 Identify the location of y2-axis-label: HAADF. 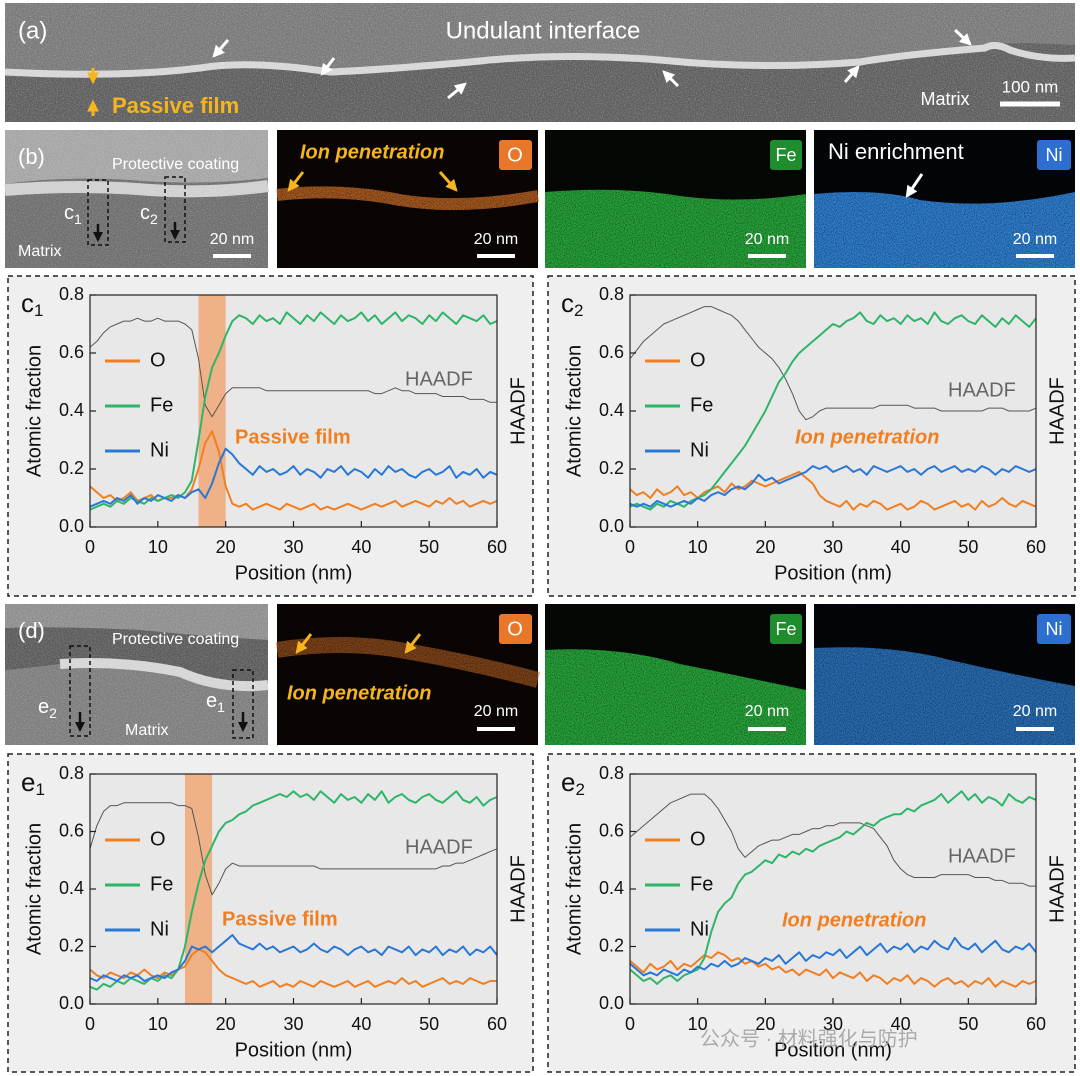
(1057, 889).